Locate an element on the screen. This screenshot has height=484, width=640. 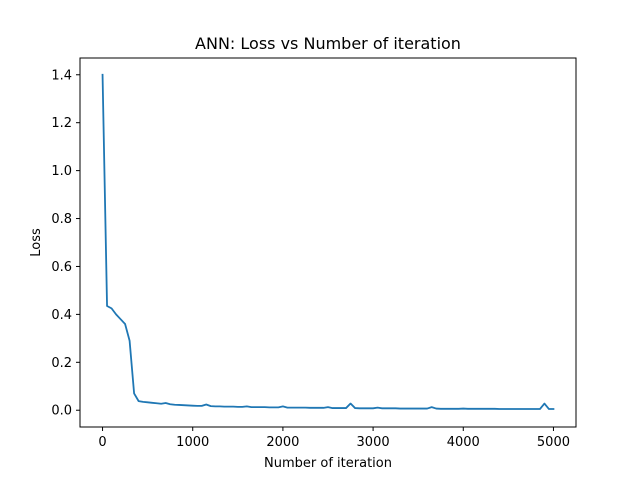
y-tick-label: 0.0 is located at coordinates (61, 411).